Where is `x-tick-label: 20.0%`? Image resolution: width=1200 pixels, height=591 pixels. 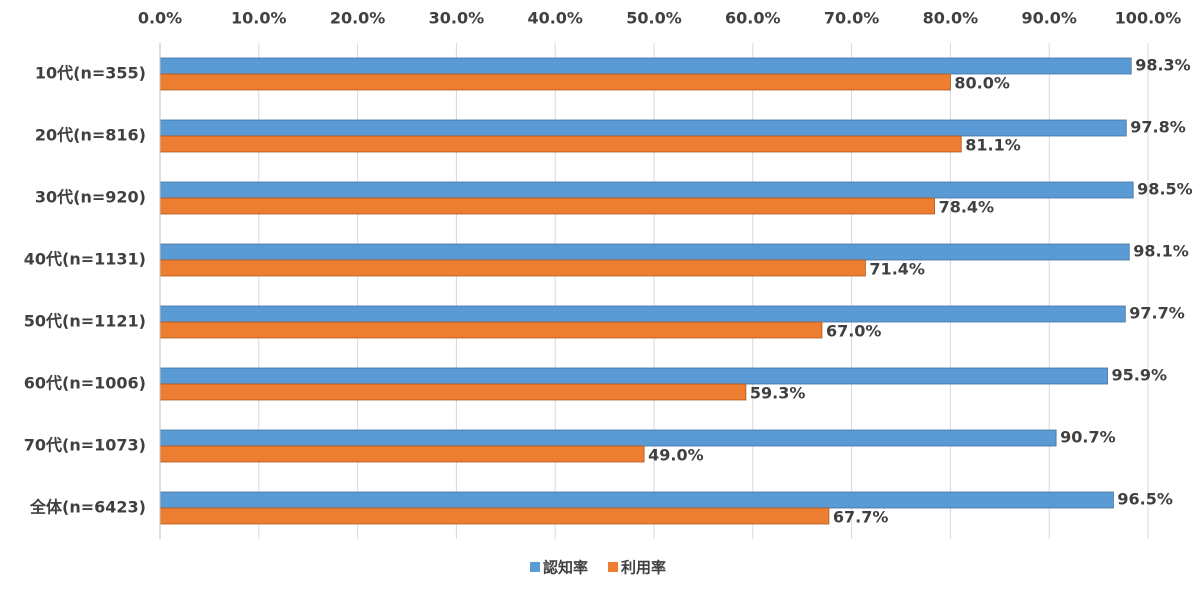 x-tick-label: 20.0% is located at coordinates (358, 18).